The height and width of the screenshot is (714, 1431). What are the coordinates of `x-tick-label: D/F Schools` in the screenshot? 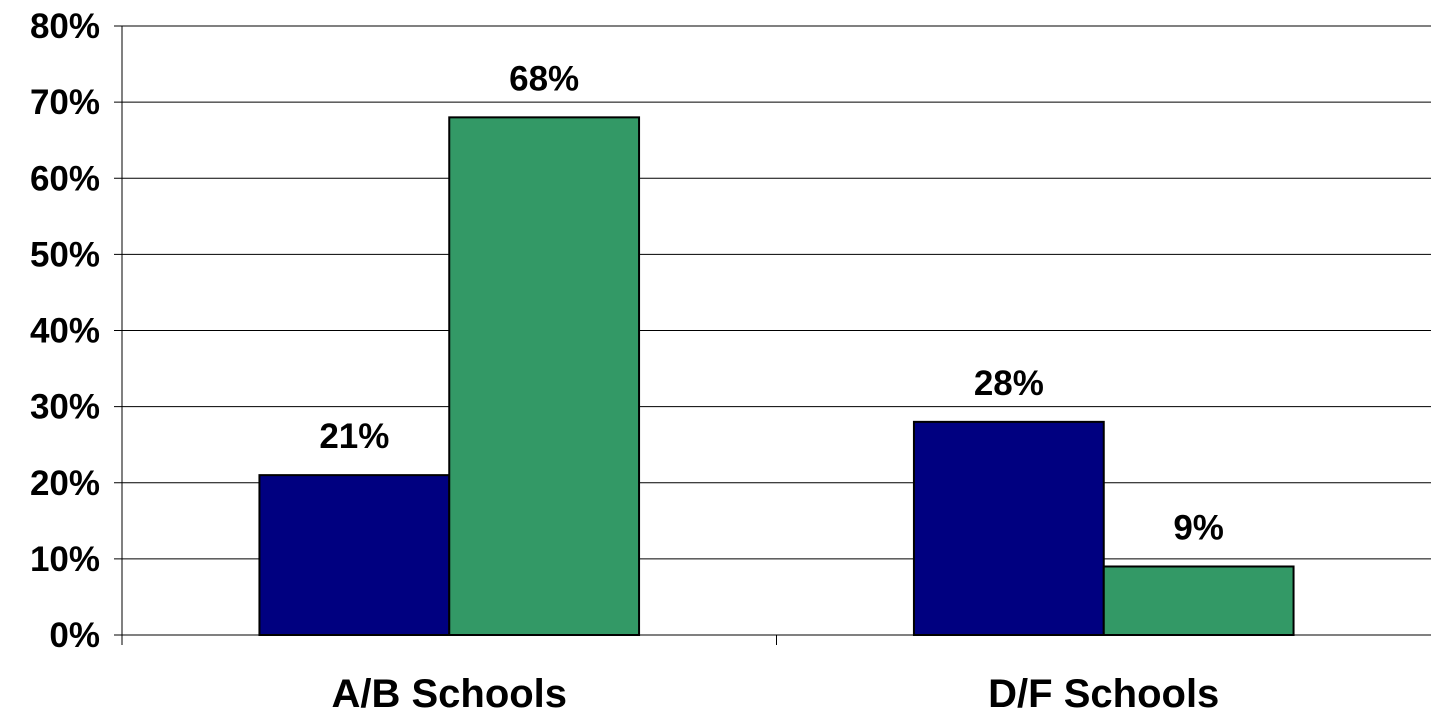 It's located at (1103, 693).